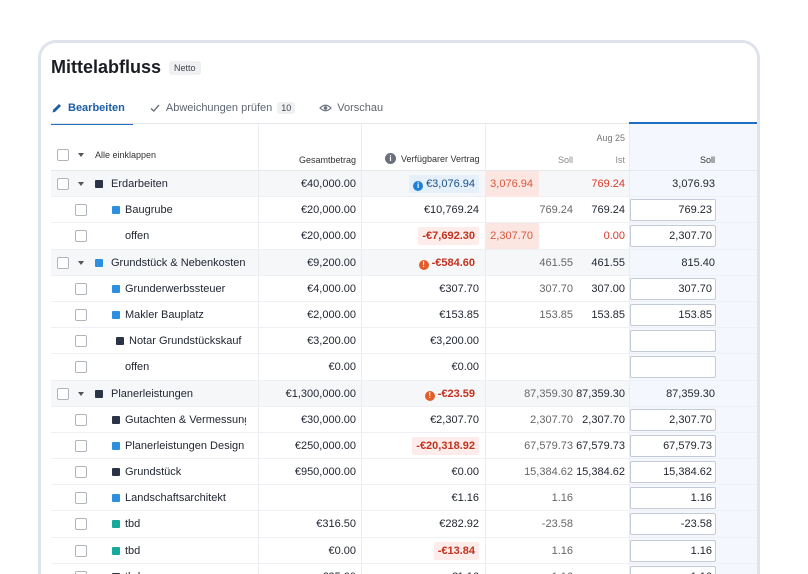 This screenshot has width=808, height=574. Describe the element at coordinates (548, 393) in the screenshot. I see `row-soll: 87,359.30` at that location.